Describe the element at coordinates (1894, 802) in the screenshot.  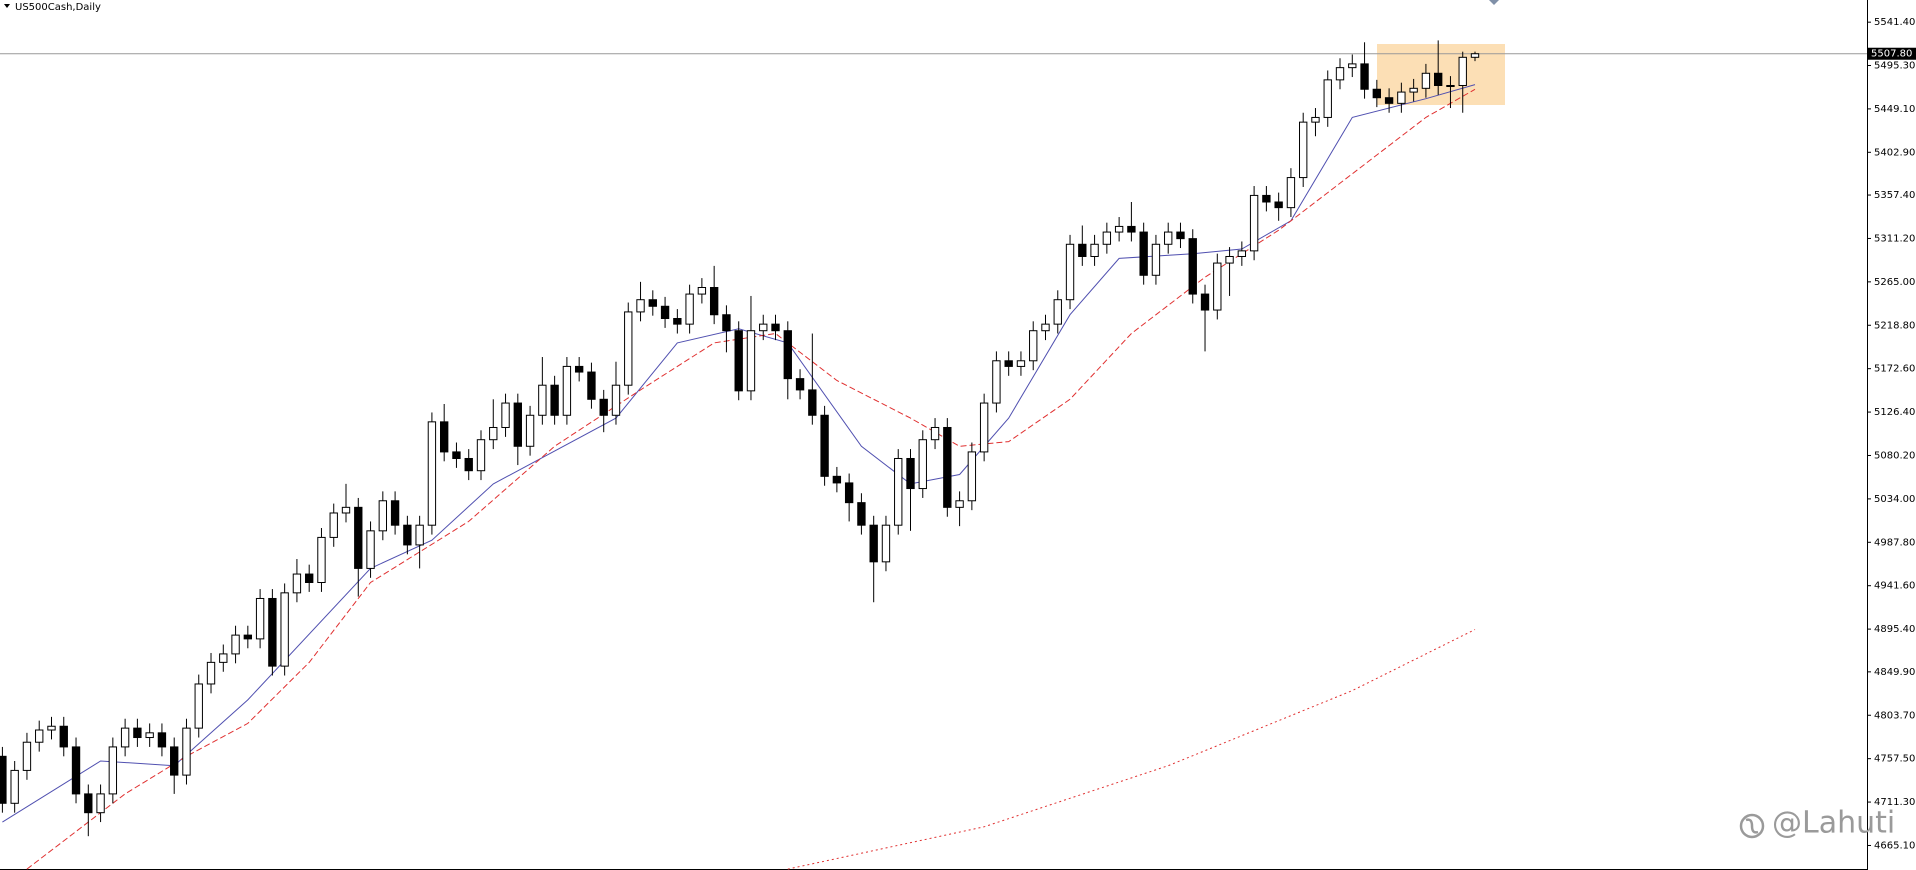
I see `y-tick-label: 4711.30` at that location.